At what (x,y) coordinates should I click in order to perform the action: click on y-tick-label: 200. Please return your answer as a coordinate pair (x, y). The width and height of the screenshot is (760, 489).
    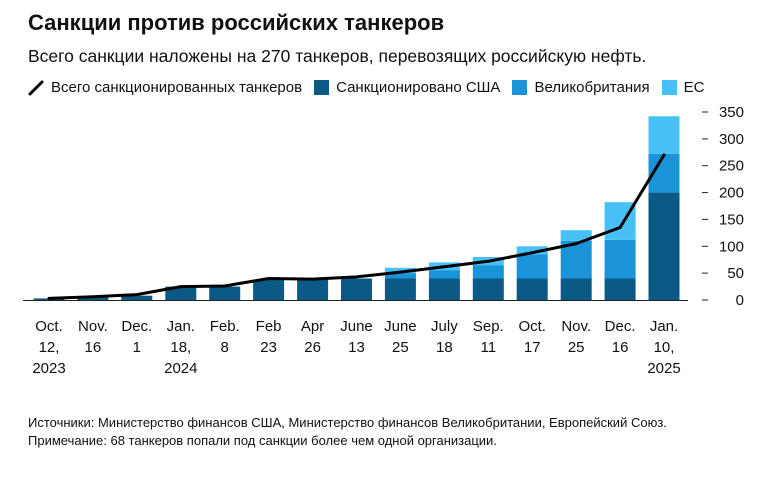
    Looking at the image, I should click on (731, 193).